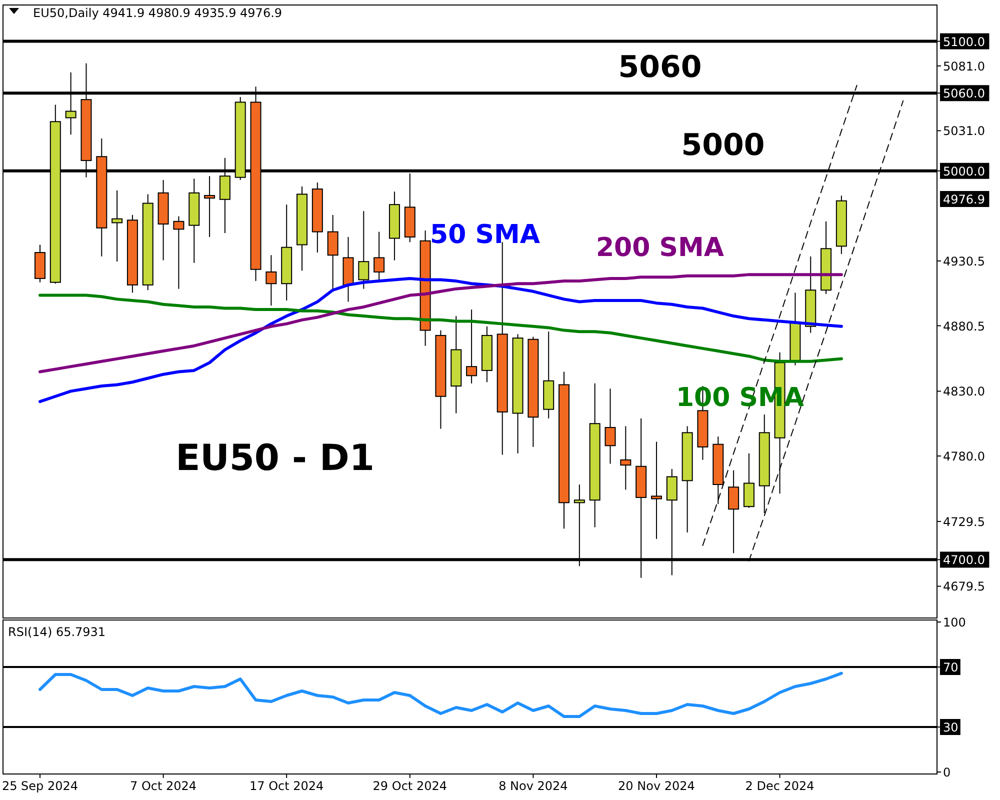  I want to click on y-tick-label: 4679.5, so click(964, 587).